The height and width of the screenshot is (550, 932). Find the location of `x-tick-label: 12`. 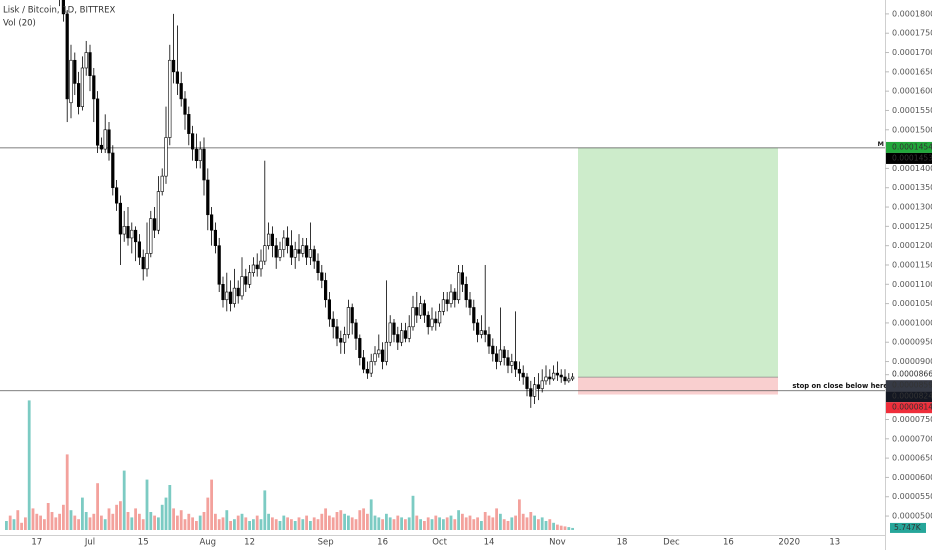

x-tick-label: 12 is located at coordinates (249, 543).